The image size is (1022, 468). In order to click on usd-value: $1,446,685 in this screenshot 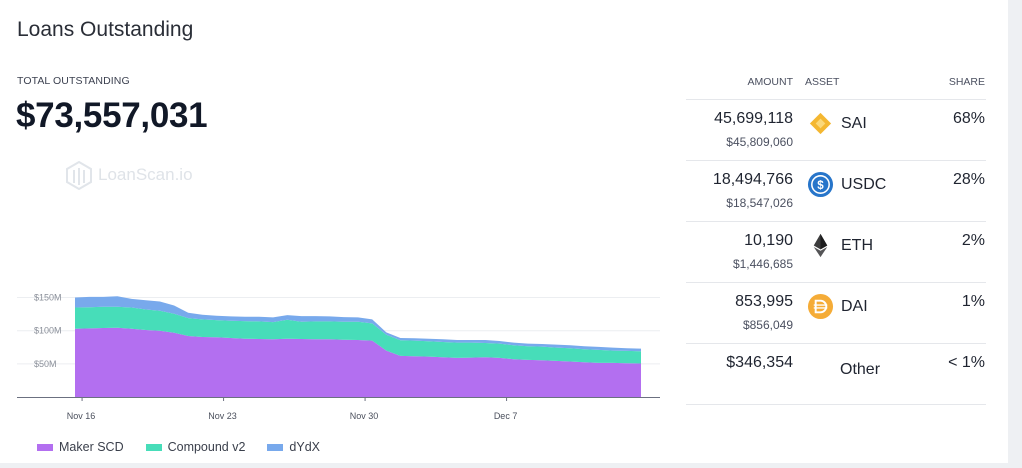, I will do `click(762, 264)`.